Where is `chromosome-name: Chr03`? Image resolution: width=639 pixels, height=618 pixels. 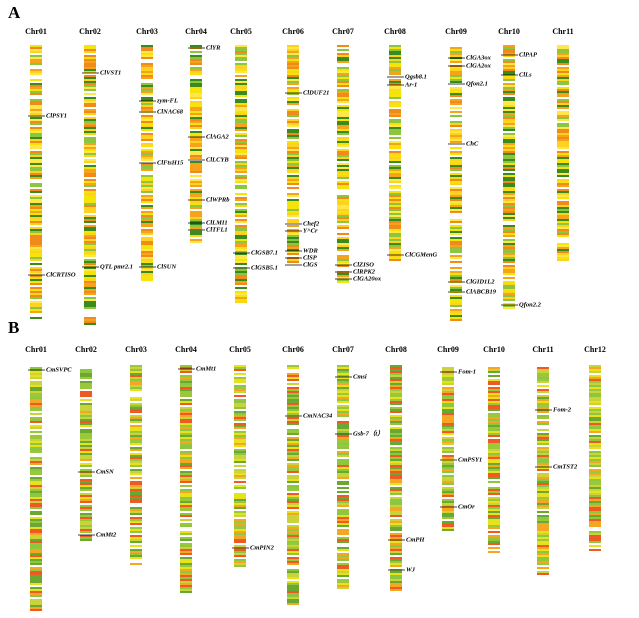
chromosome-name: Chr03 is located at coordinates (136, 349).